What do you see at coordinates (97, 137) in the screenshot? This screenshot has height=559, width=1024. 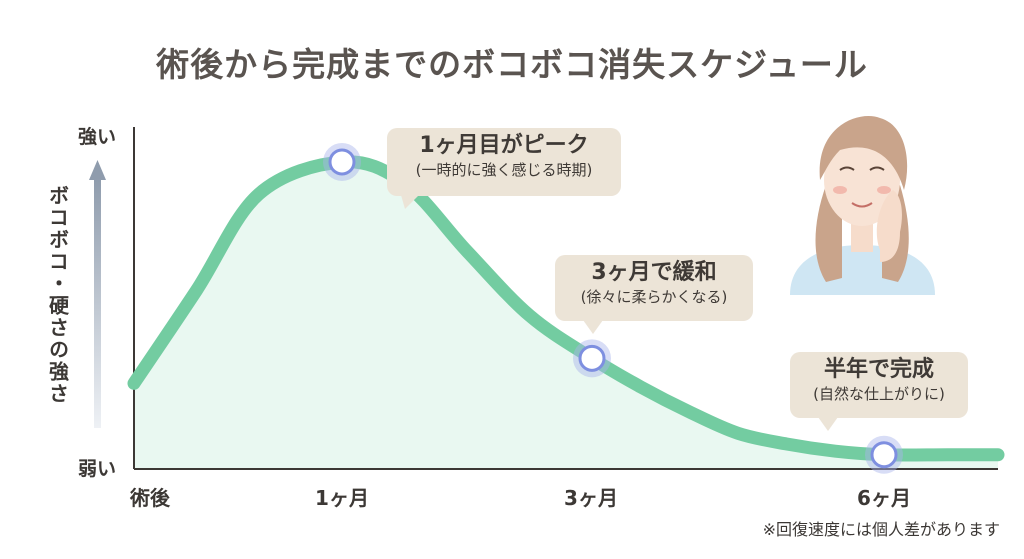 I see `y-tick-top: 強い` at bounding box center [97, 137].